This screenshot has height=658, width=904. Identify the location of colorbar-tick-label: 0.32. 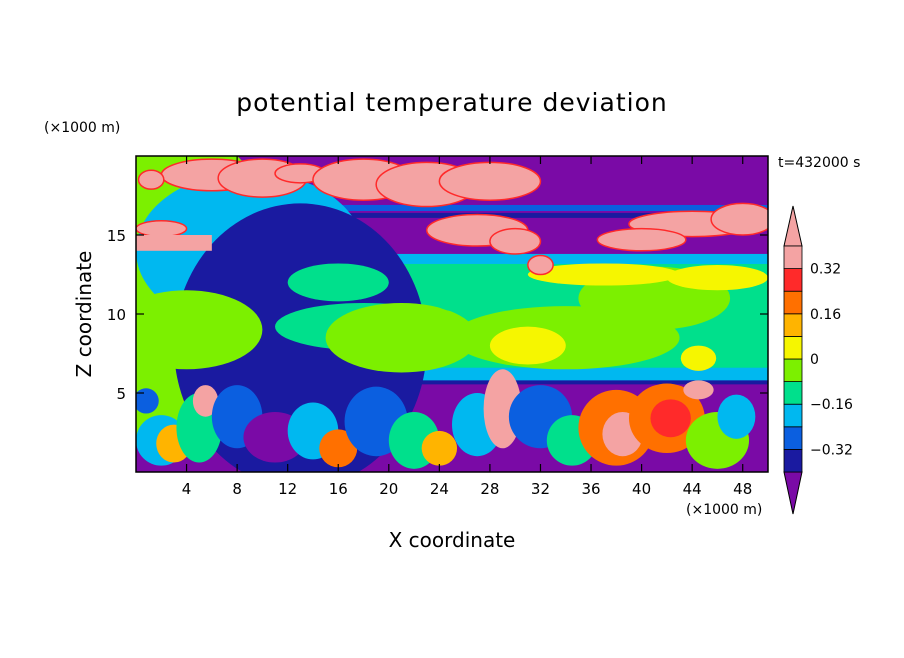
(825, 270).